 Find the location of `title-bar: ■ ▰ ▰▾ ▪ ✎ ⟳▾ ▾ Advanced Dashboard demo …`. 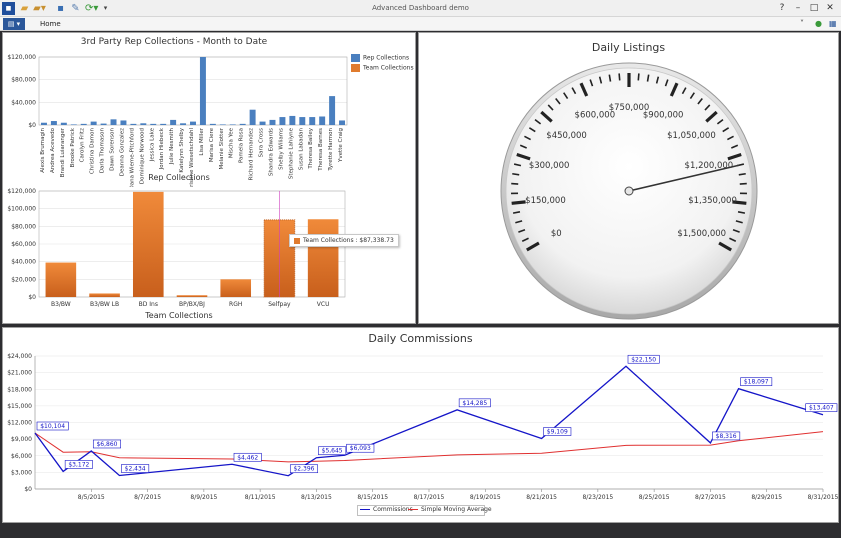

title-bar: ■ ▰ ▰▾ ▪ ✎ ⟳▾ ▾ Advanced Dashboard demo … is located at coordinates (420, 8).